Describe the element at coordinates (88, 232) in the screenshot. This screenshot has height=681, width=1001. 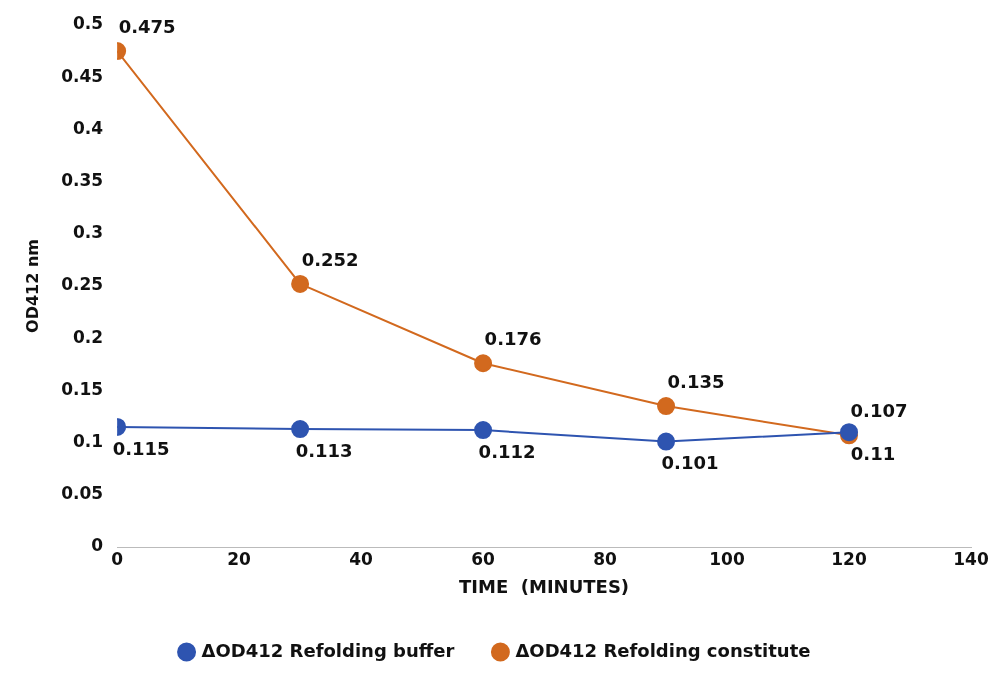
I see `y-tick-label: 0.3` at that location.